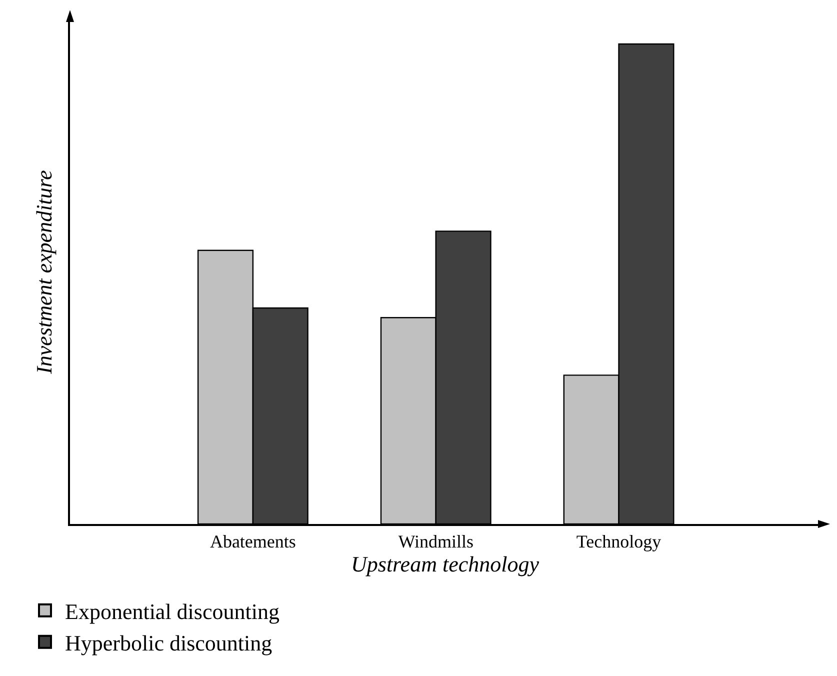 Image resolution: width=837 pixels, height=676 pixels. What do you see at coordinates (168, 643) in the screenshot?
I see `legend-label: Hyperbolic discounting` at bounding box center [168, 643].